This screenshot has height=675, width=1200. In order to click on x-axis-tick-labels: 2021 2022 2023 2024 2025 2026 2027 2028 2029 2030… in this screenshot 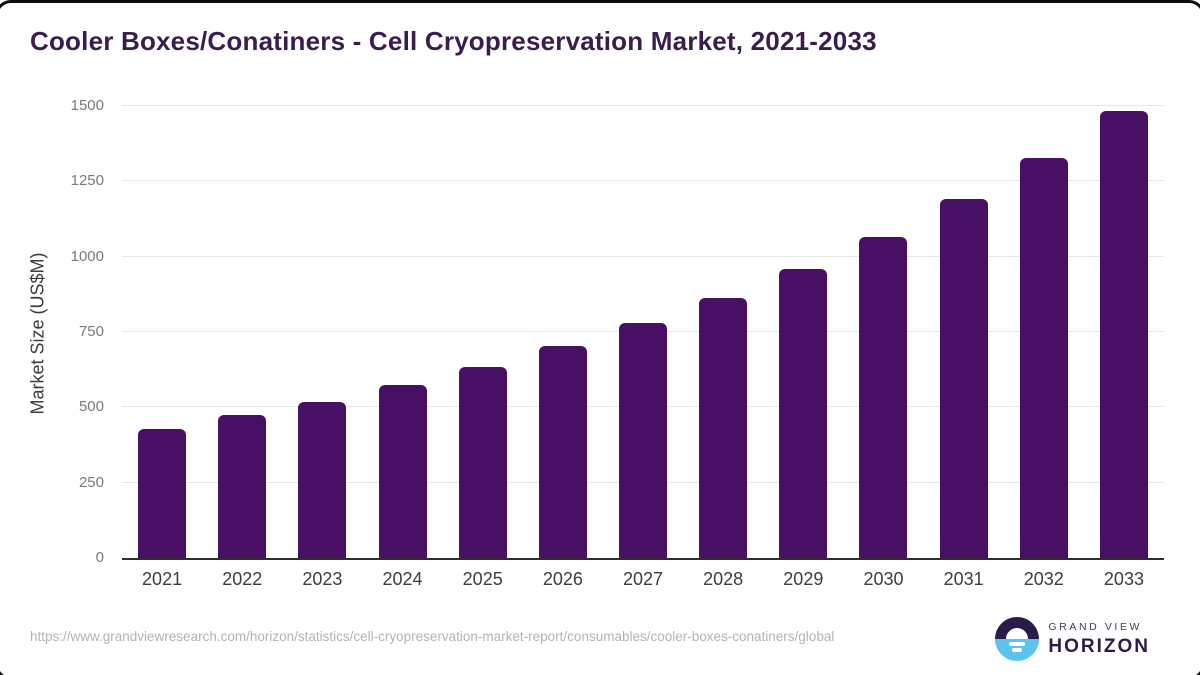, I will do `click(643, 579)`.